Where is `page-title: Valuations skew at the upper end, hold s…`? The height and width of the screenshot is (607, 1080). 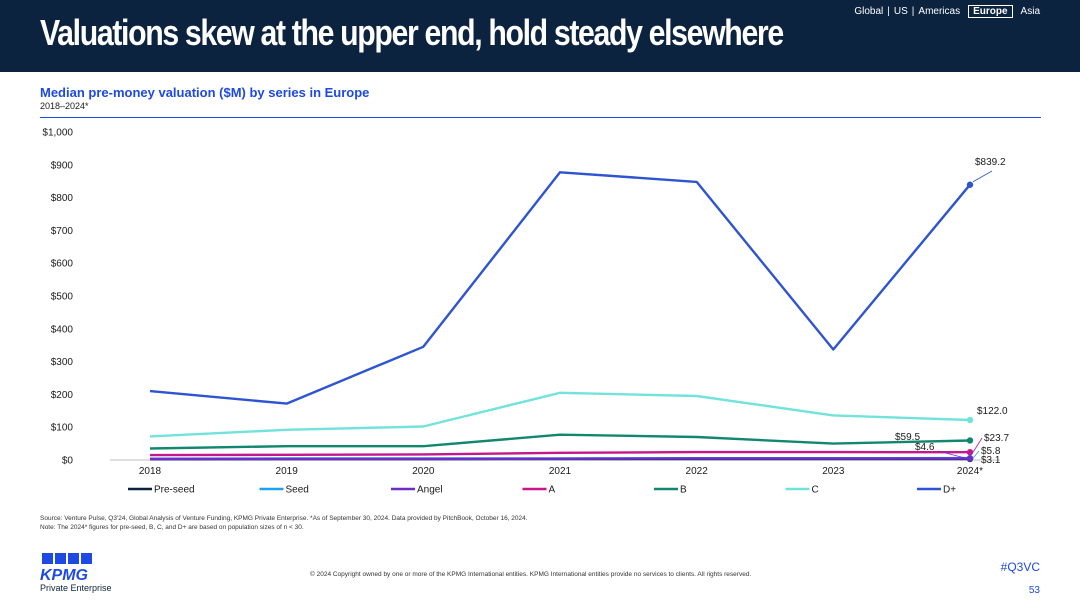
page-title: Valuations skew at the upper end, hold s… is located at coordinates (412, 32).